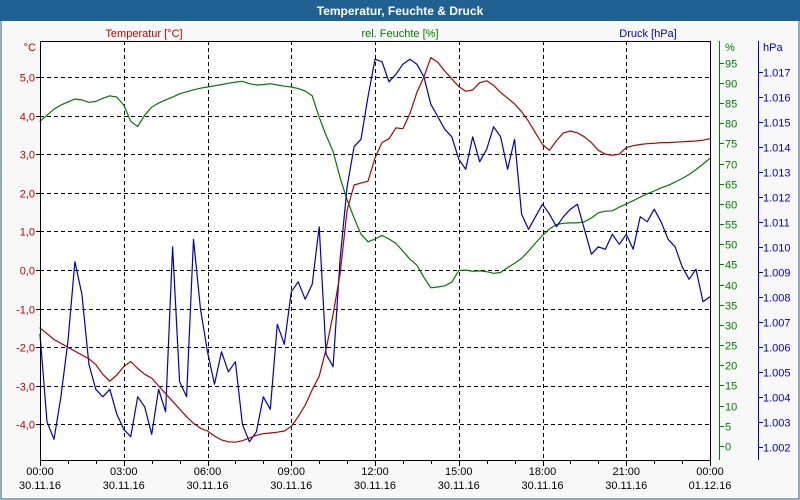 This screenshot has width=800, height=500. What do you see at coordinates (776, 224) in the screenshot?
I see `pressure-tick-label: 1.011` at bounding box center [776, 224].